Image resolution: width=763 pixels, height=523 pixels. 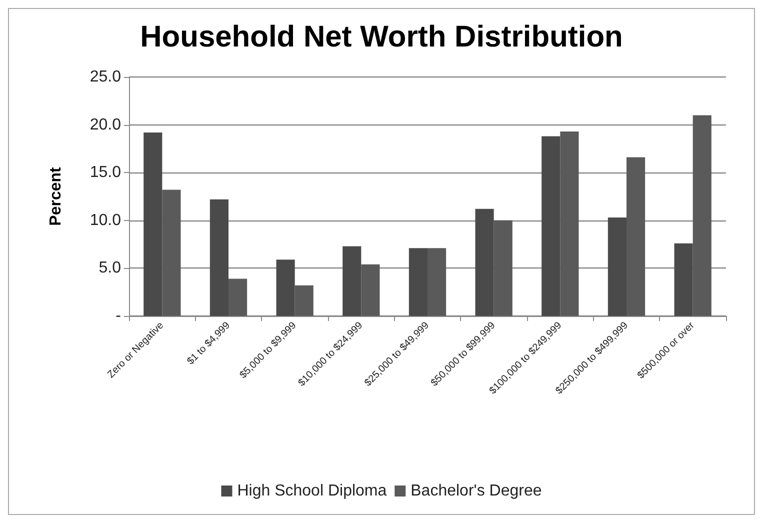 What do you see at coordinates (110, 268) in the screenshot?
I see `y-tick-label: 5.0` at bounding box center [110, 268].